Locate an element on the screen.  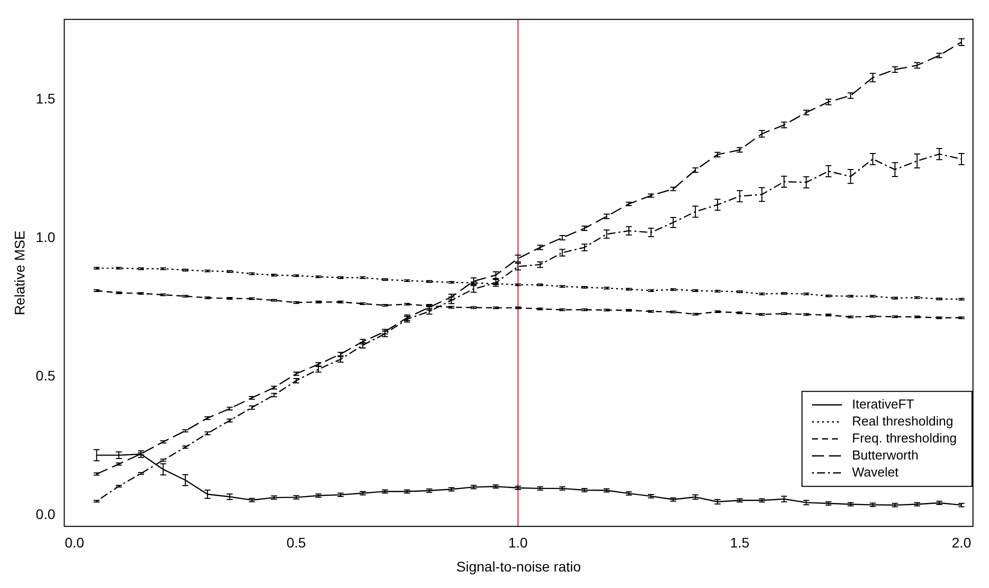
x-axis-title: Signal-to-noise ratio is located at coordinates (519, 566).